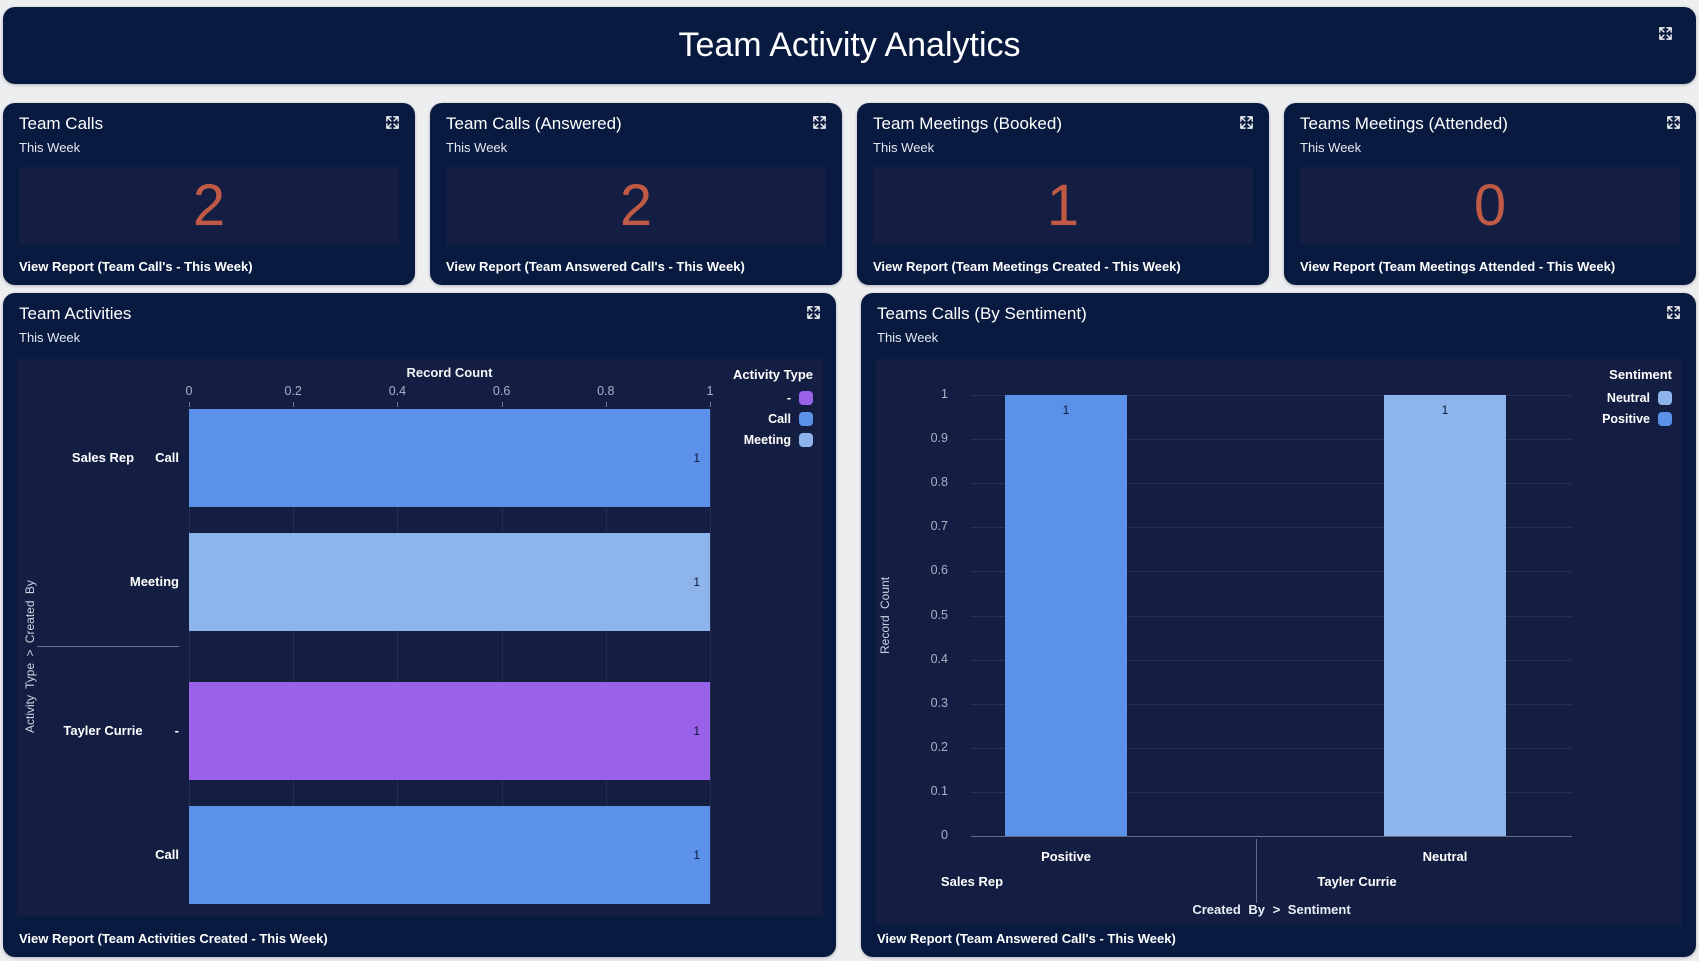 This screenshot has height=961, width=1699. What do you see at coordinates (939, 790) in the screenshot?
I see `y-tick-label: 0.1` at bounding box center [939, 790].